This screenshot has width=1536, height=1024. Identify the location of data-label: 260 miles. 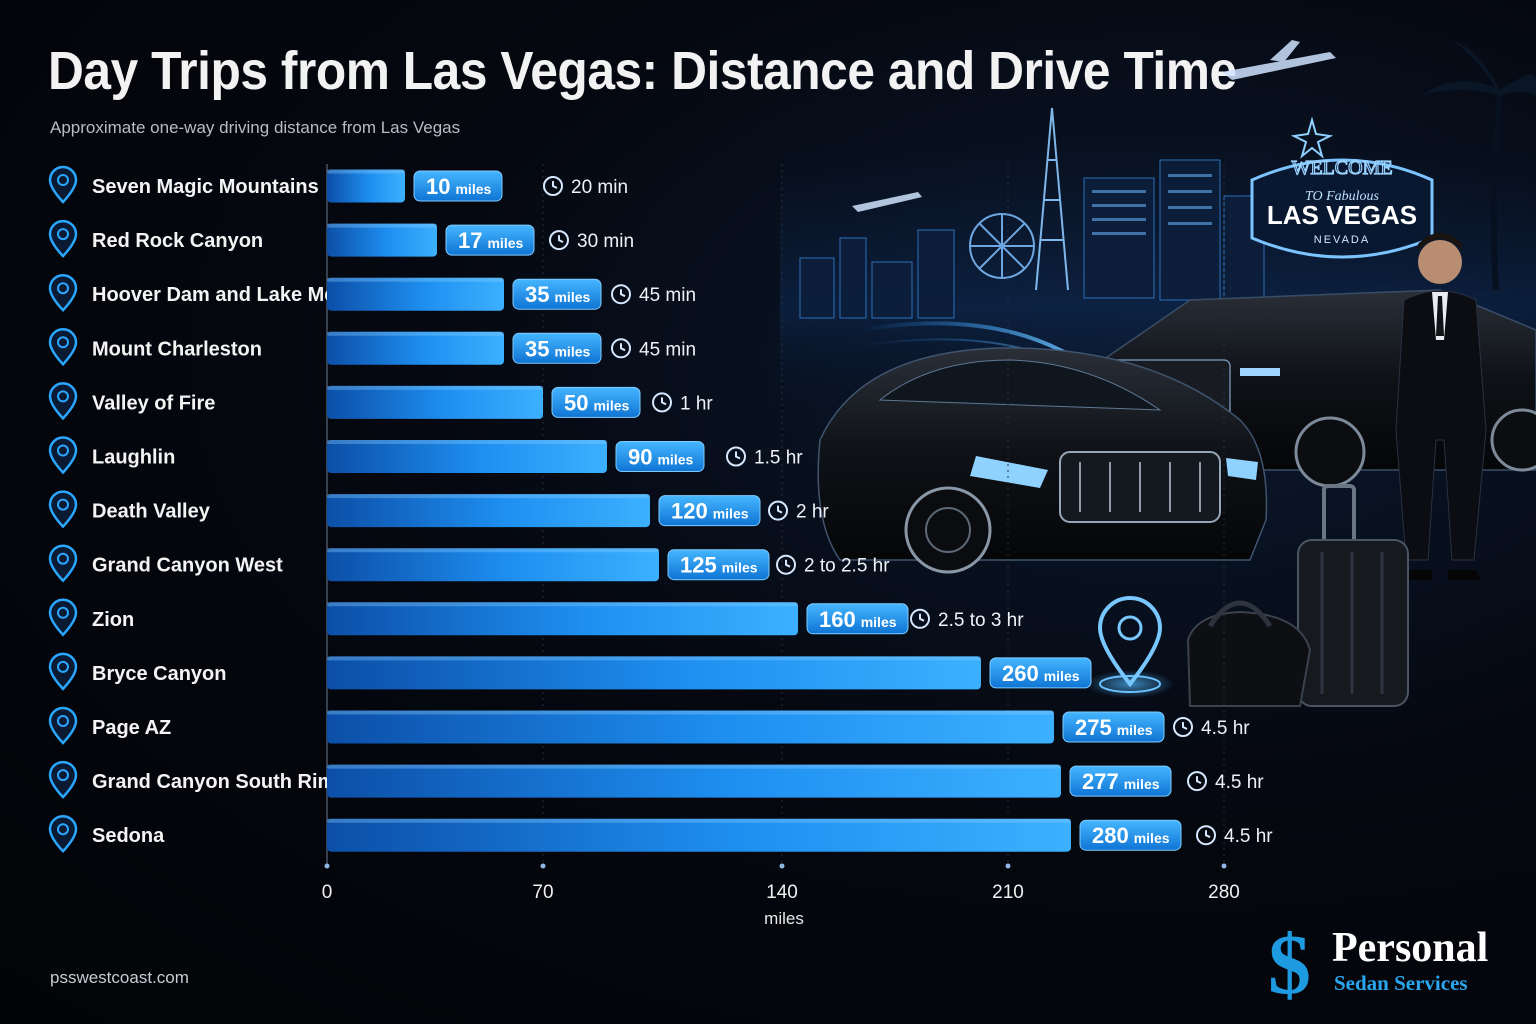
(1041, 673).